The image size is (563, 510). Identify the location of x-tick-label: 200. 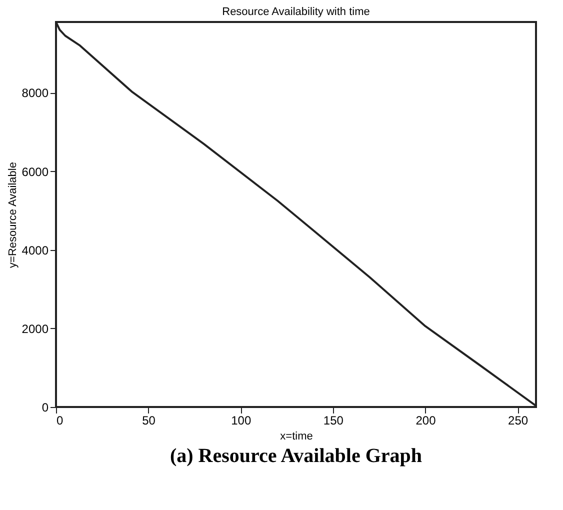
(426, 421).